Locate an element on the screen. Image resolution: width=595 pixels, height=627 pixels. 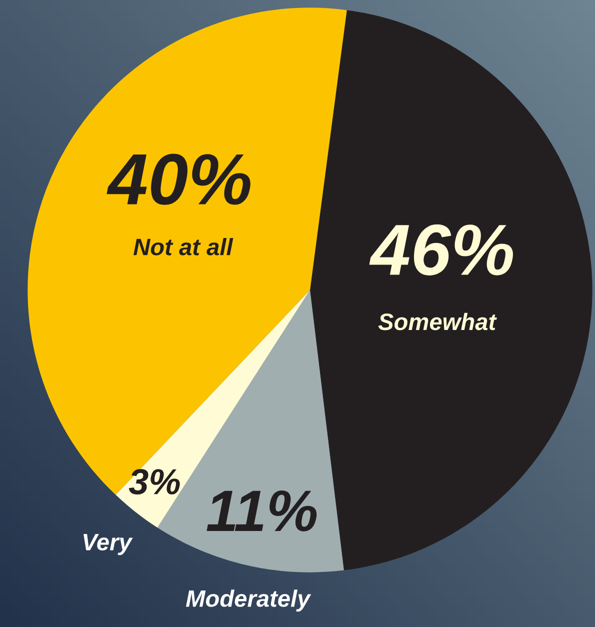
data-label: 40% is located at coordinates (178, 179).